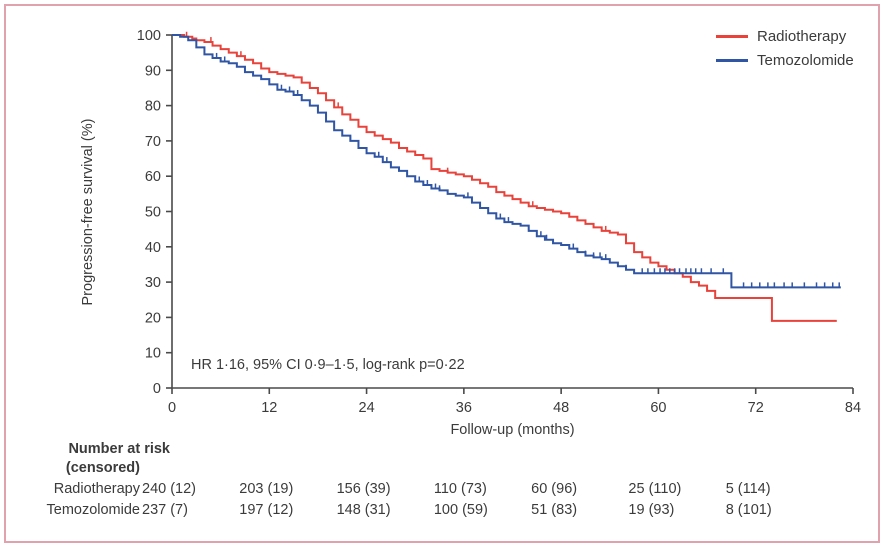 Image resolution: width=884 pixels, height=547 pixels. Describe the element at coordinates (561, 408) in the screenshot. I see `x-tick-label: 48` at that location.